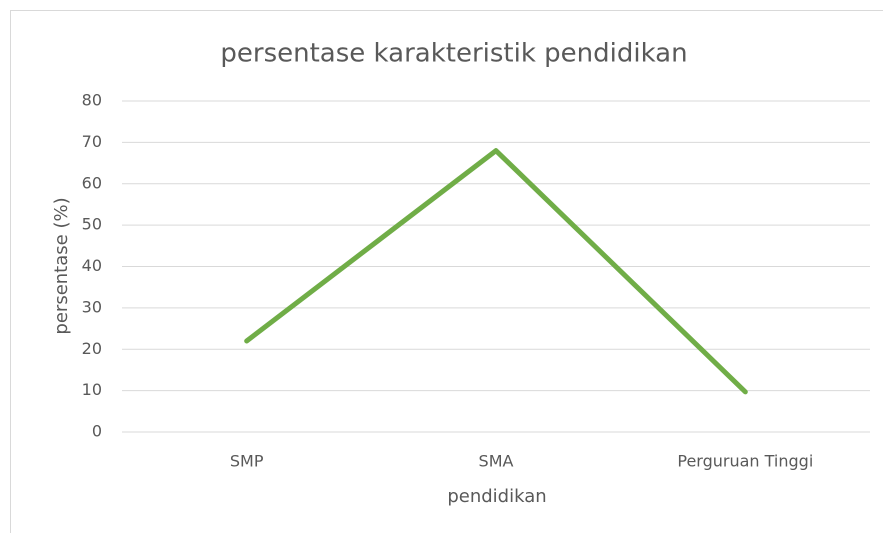 The height and width of the screenshot is (533, 883). What do you see at coordinates (92, 306) in the screenshot?
I see `y-tick-label: 30` at bounding box center [92, 306].